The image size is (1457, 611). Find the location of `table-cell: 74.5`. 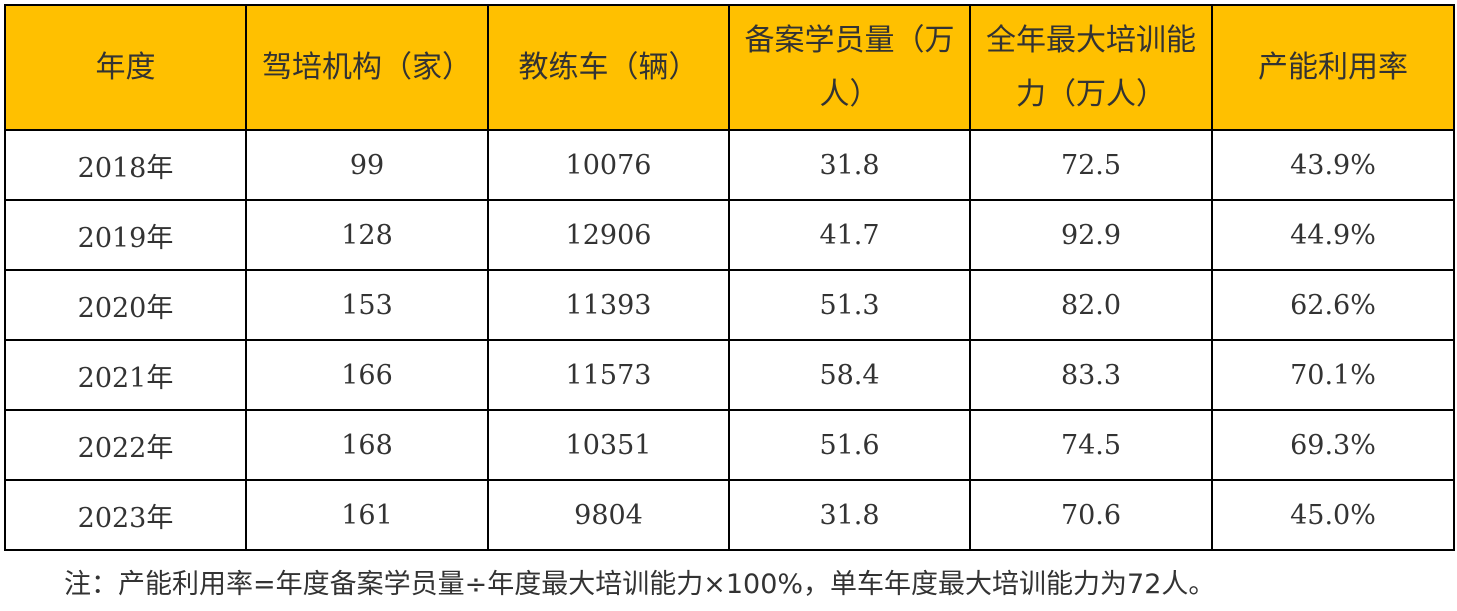

table-cell: 74.5 is located at coordinates (1091, 445).